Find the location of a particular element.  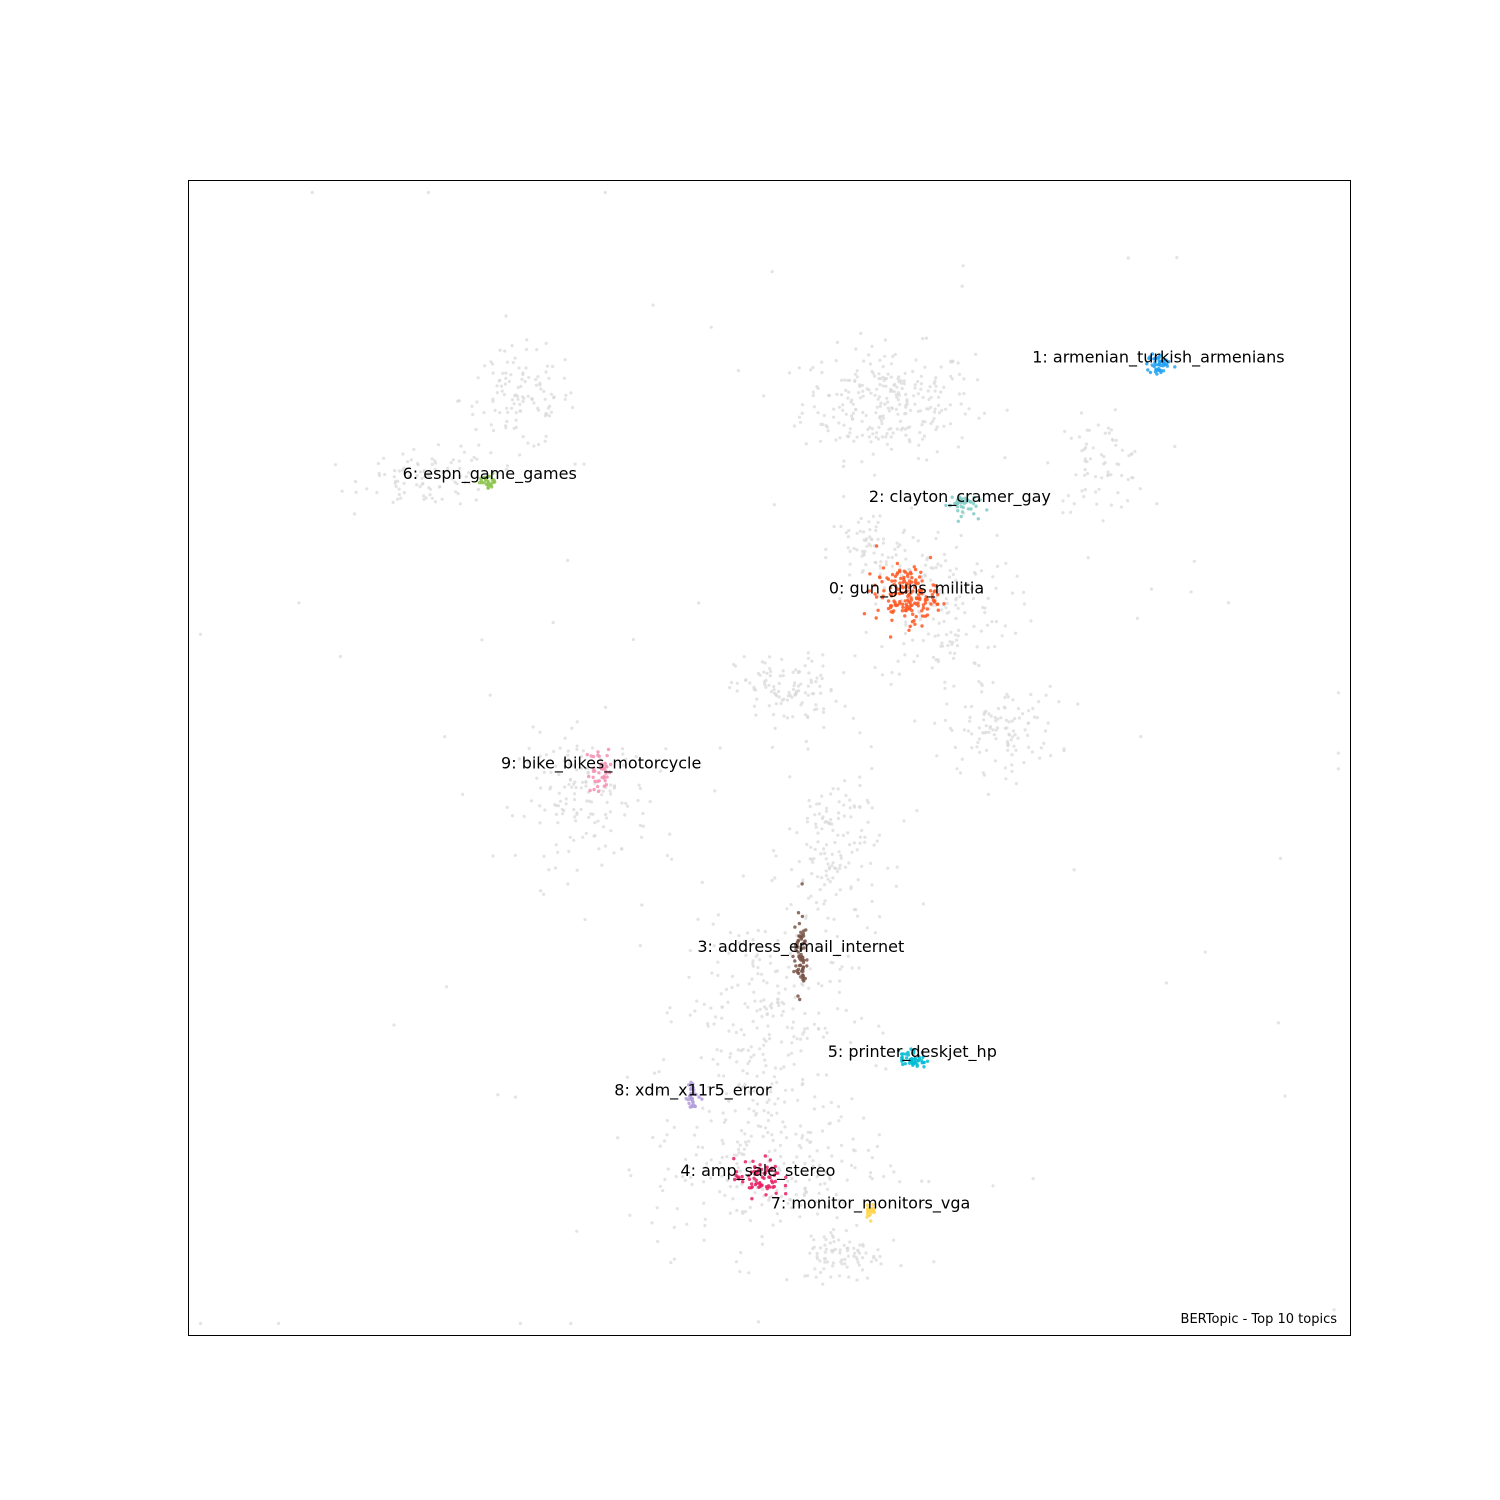

topic-9-point is located at coordinates (595, 781).